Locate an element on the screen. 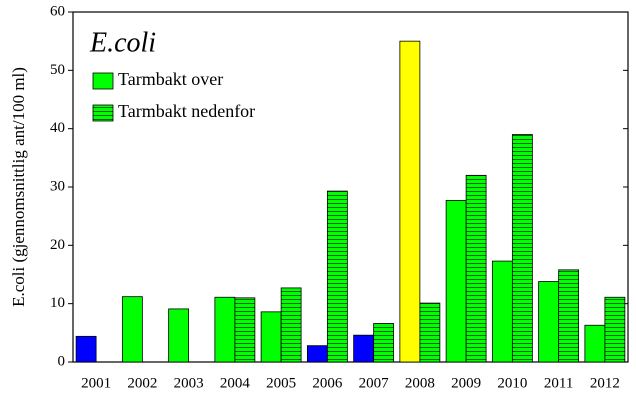 The width and height of the screenshot is (636, 402). x-tick-label: 2004 is located at coordinates (235, 383).